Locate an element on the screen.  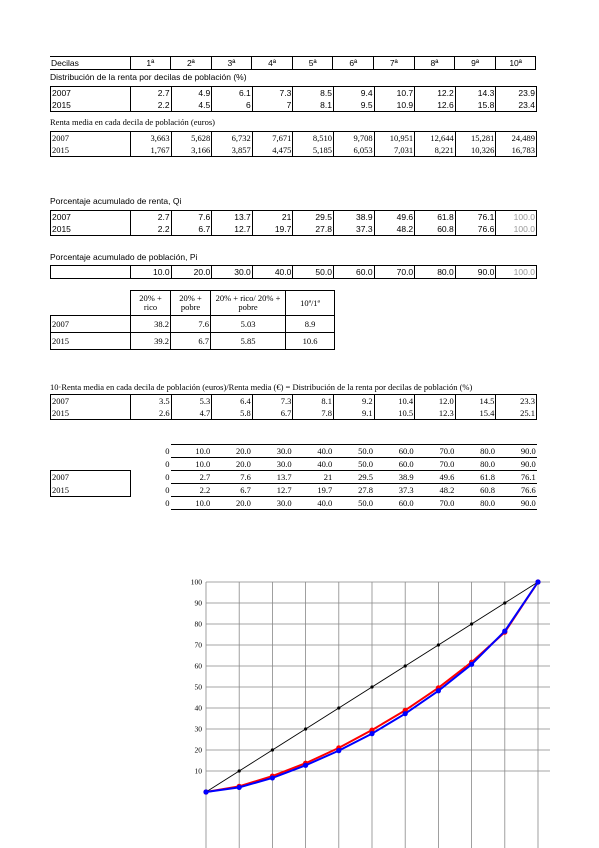
value-cell: 23.9 is located at coordinates (516, 92).